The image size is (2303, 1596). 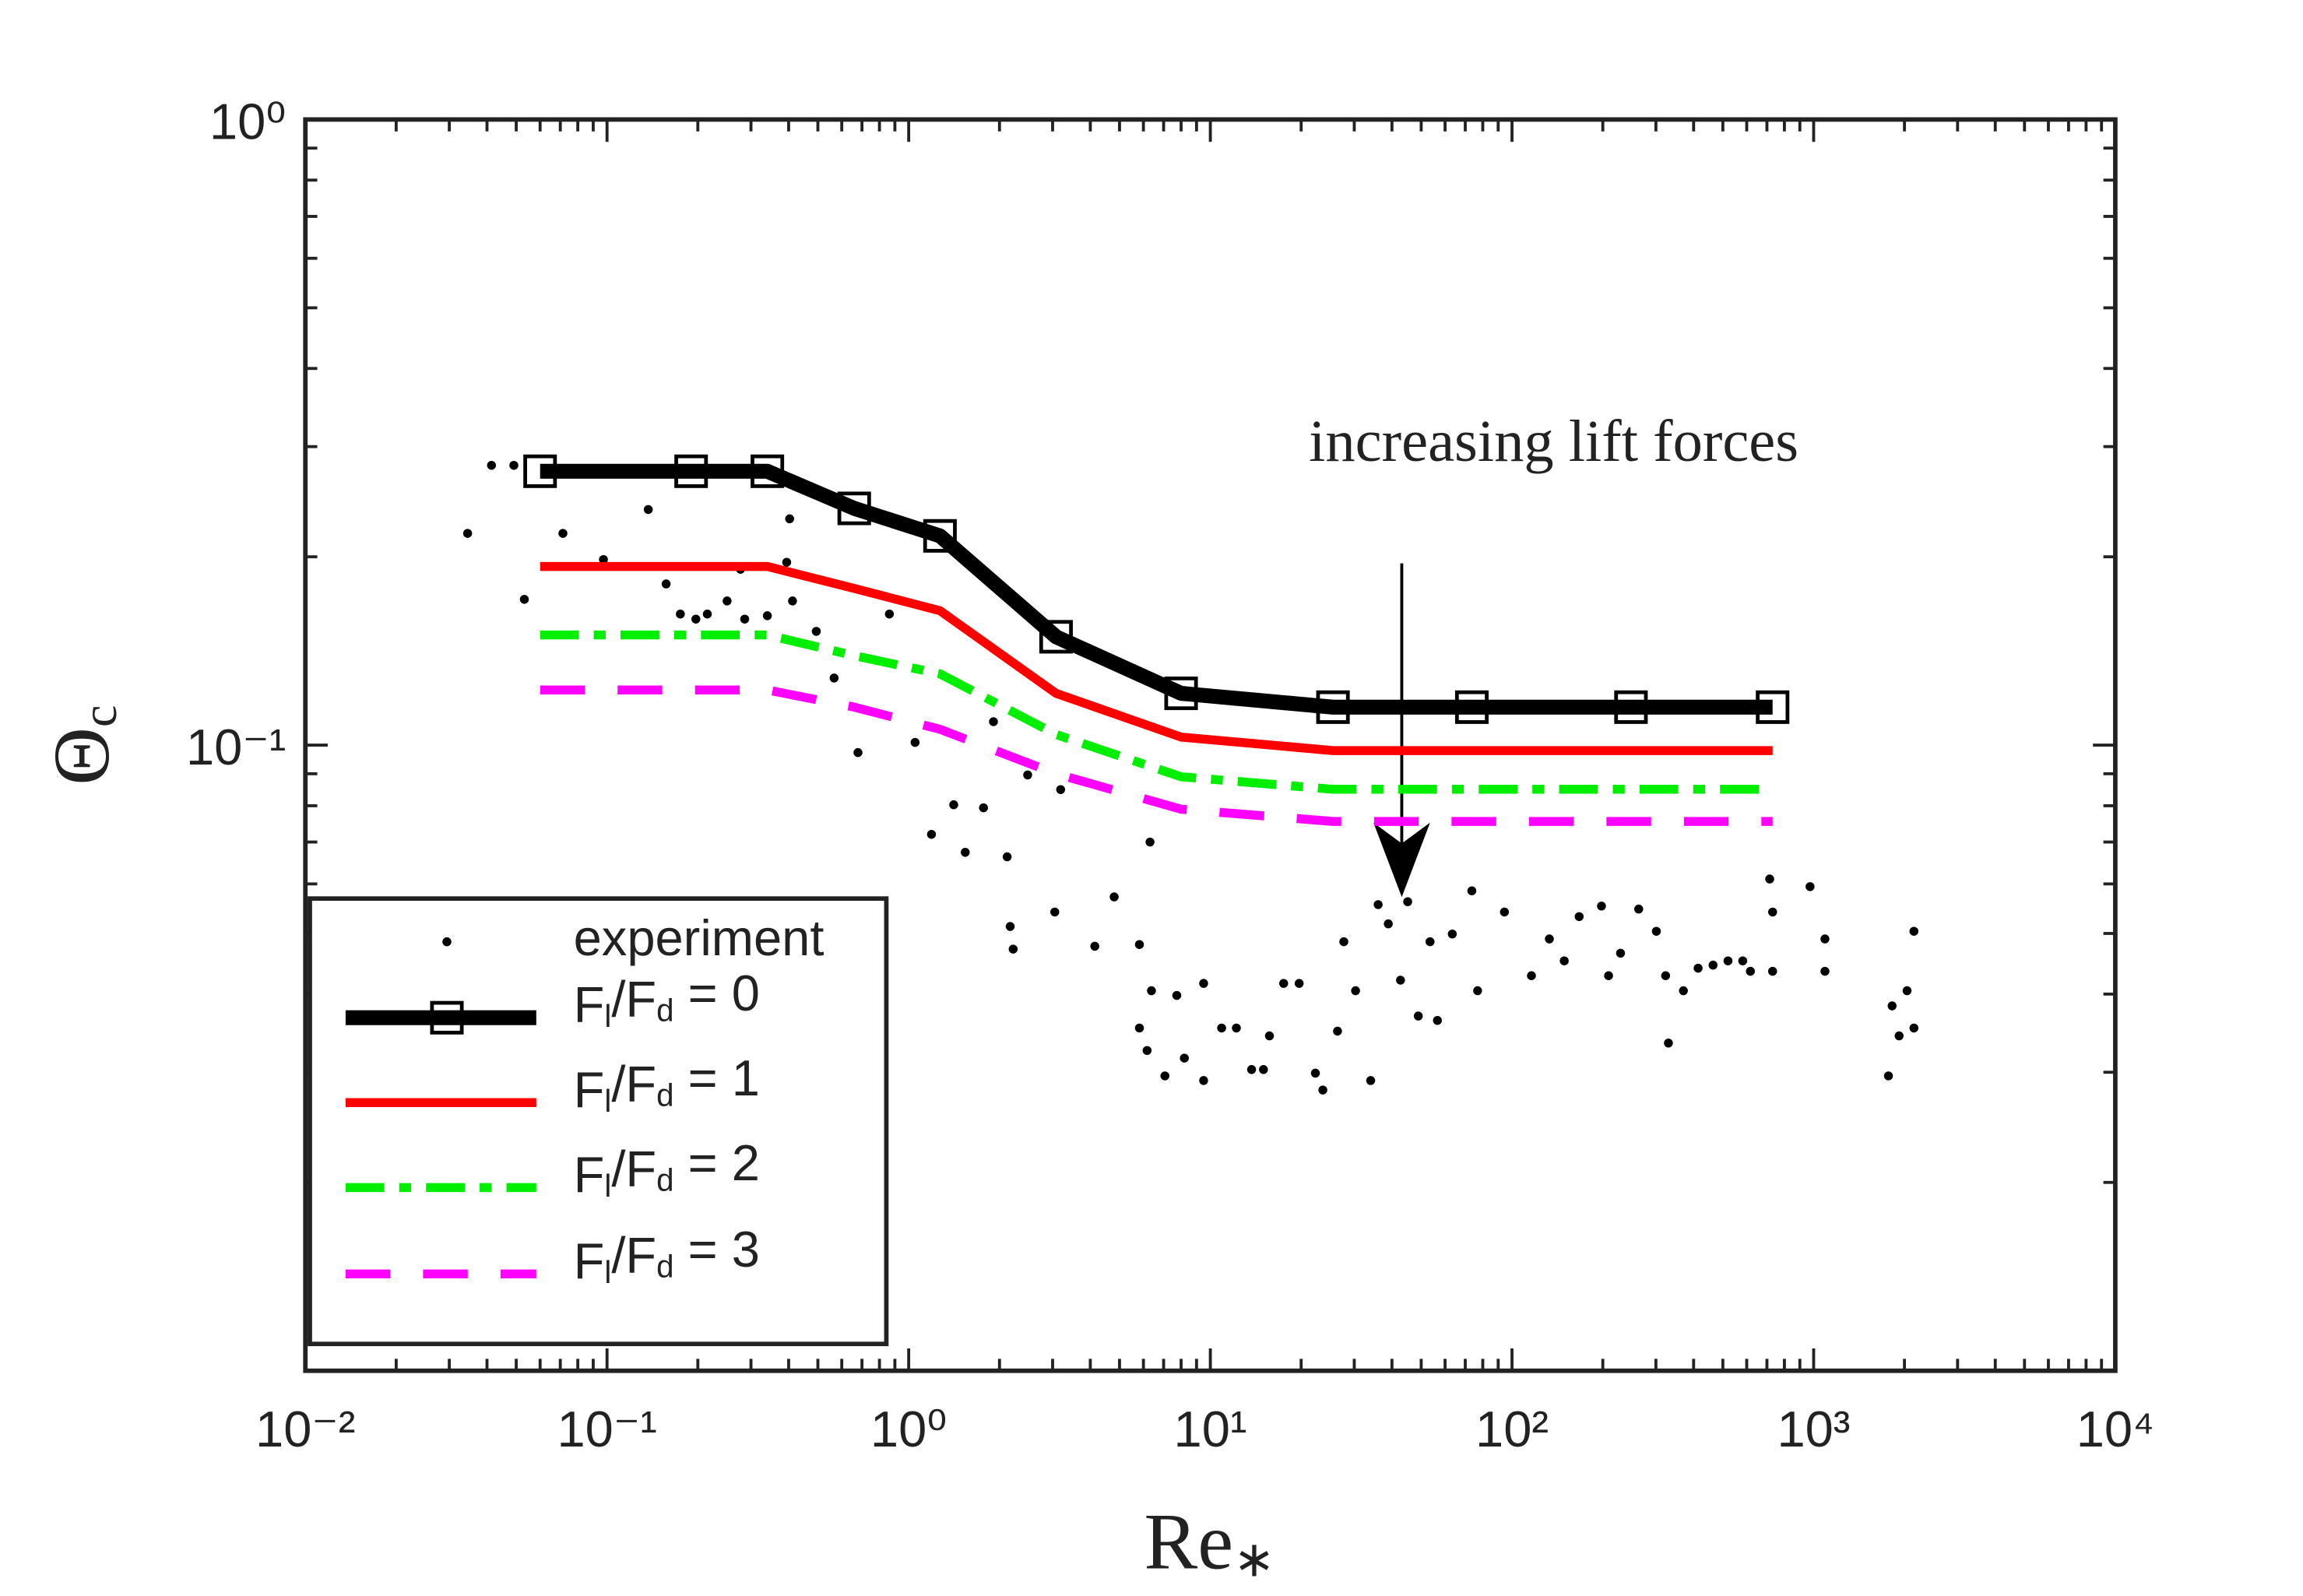 I want to click on y-tick-label: 10⁰, so click(x=247, y=121).